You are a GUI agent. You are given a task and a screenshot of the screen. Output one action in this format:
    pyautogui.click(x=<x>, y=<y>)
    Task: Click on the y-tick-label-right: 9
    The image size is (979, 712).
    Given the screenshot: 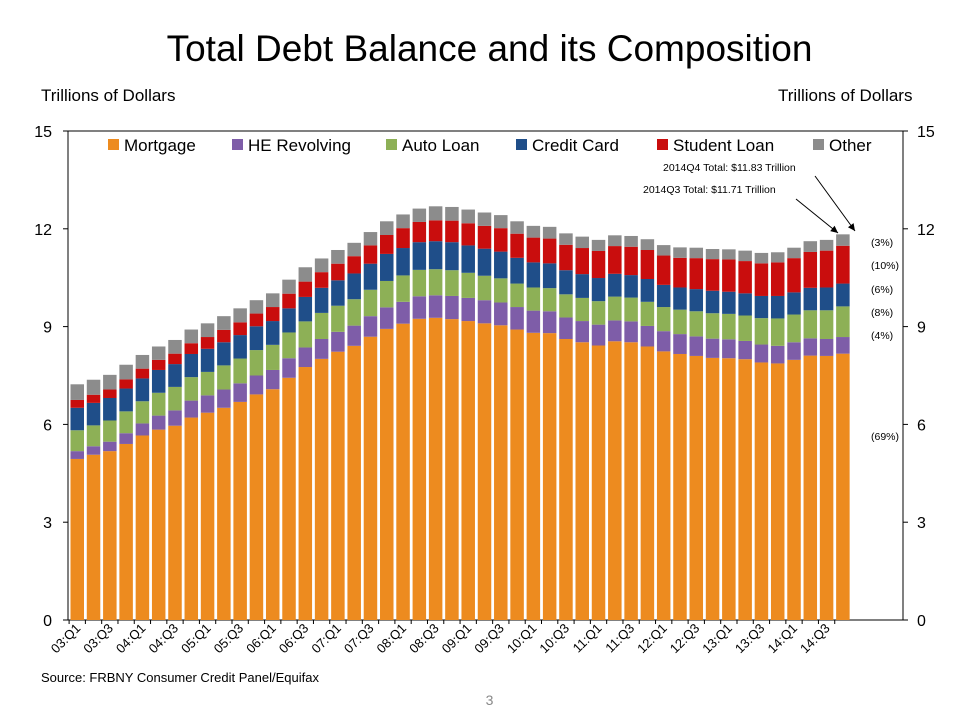 What is the action you would take?
    pyautogui.click(x=921, y=328)
    